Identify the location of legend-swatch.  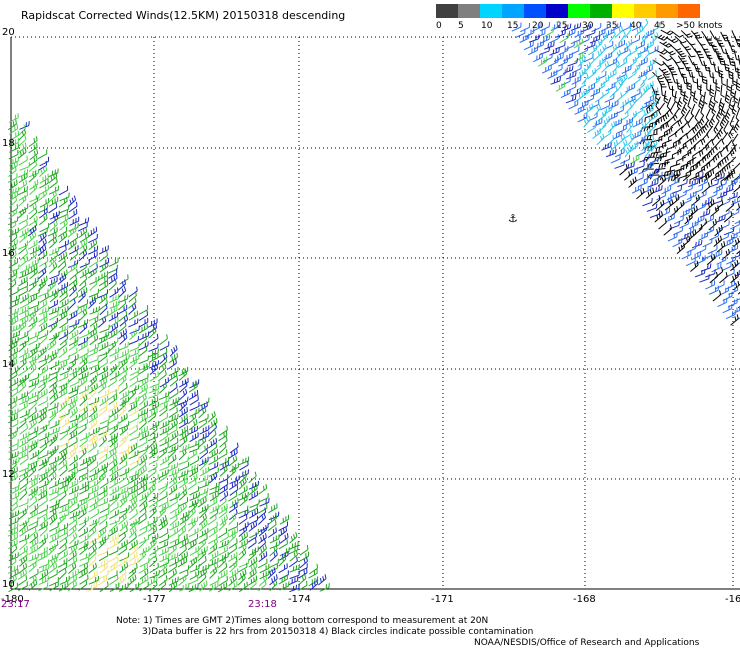
(579, 11).